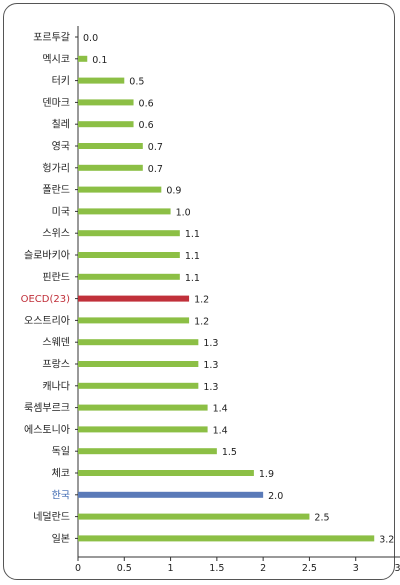  Describe the element at coordinates (321, 518) in the screenshot. I see `value-label: 2.5` at that location.